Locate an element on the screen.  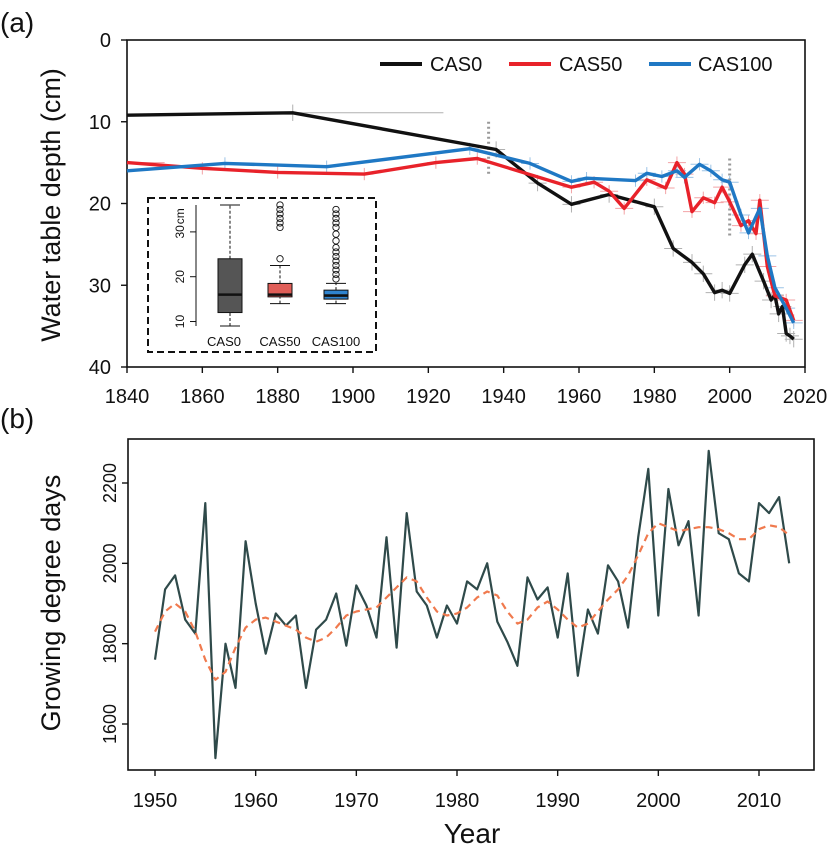
panel-a-x-tick-label: 1920 is located at coordinates (428, 397).